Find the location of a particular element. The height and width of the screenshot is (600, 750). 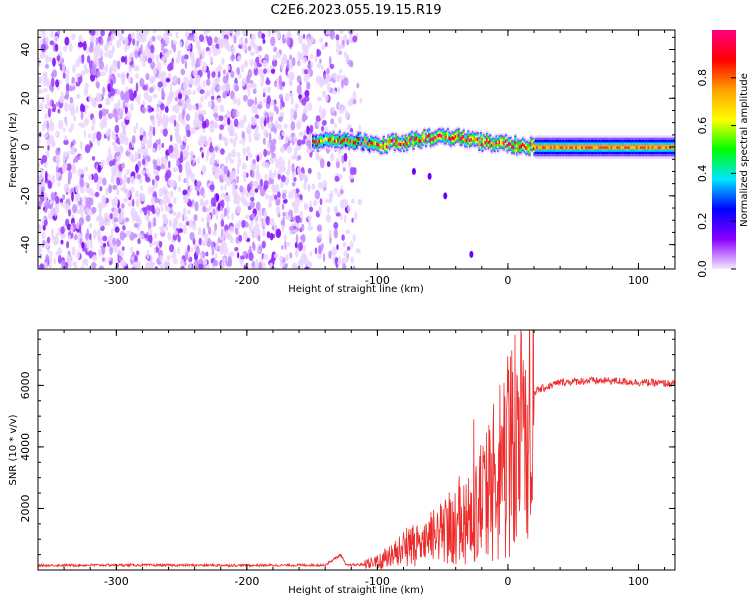

y-tick-label: 20 is located at coordinates (25, 98).